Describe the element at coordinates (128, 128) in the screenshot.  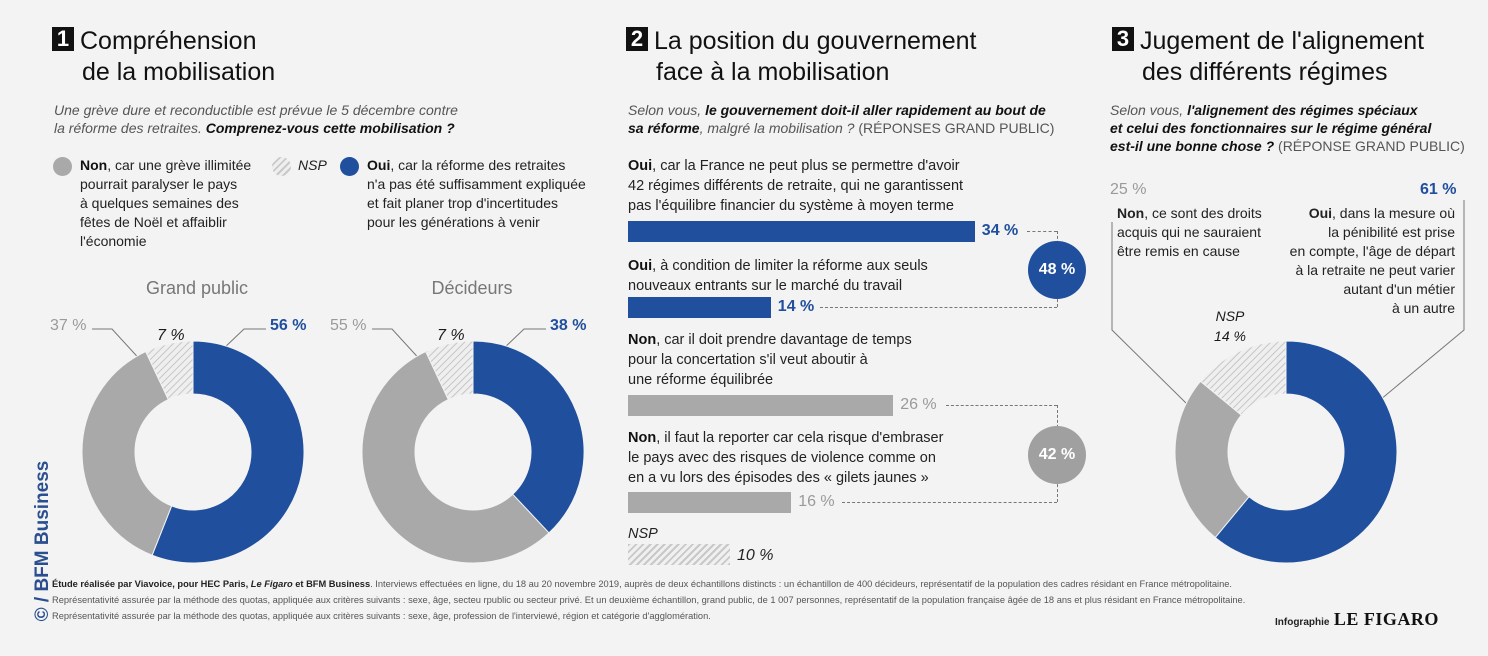
I see `panel1-intro-l2: la réforme des retraites.` at that location.